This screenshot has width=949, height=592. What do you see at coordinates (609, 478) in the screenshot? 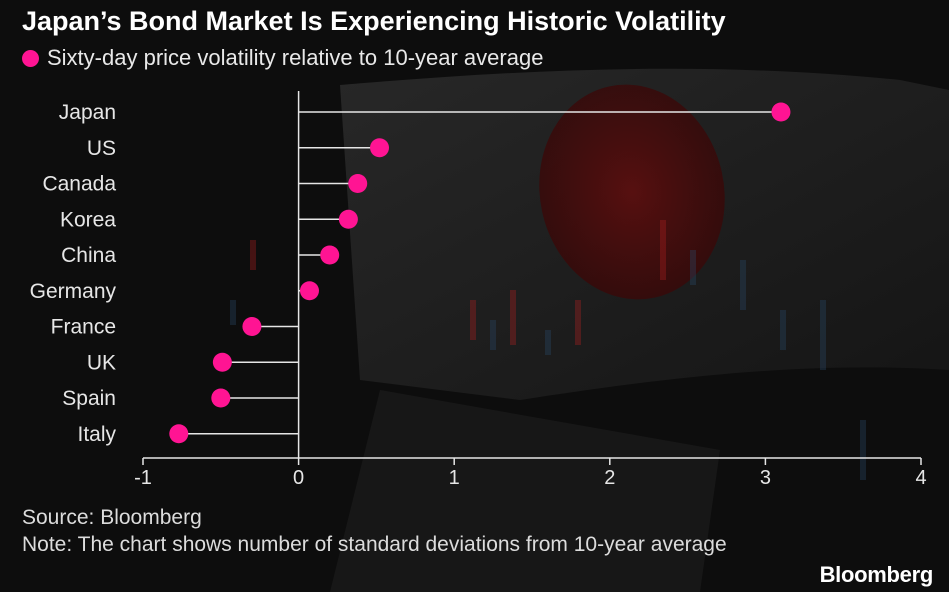
I see `x-tick-label: 2` at bounding box center [609, 478].